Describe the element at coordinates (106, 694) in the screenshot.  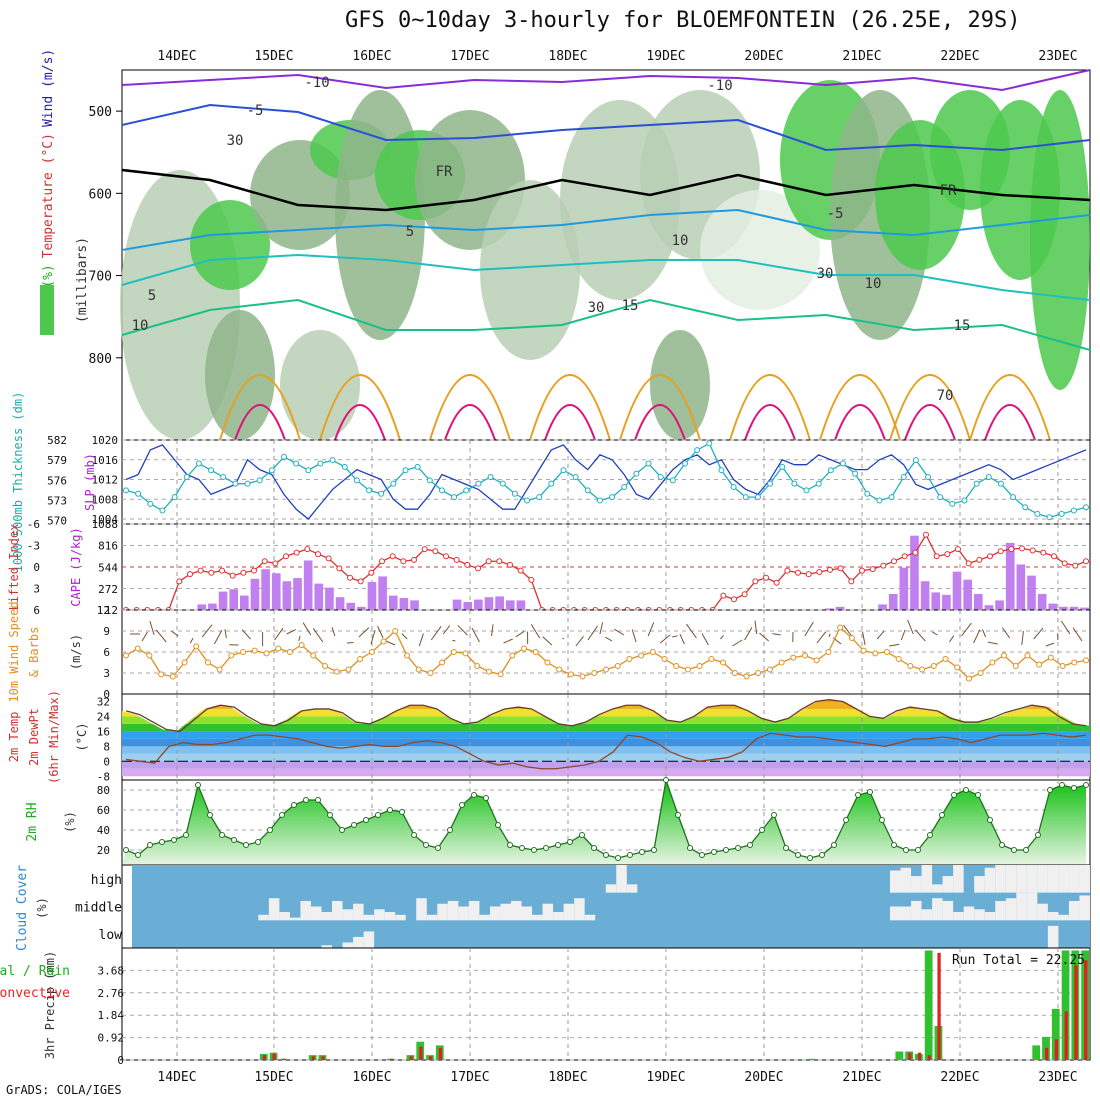
I see `wind-tick: 0` at that location.